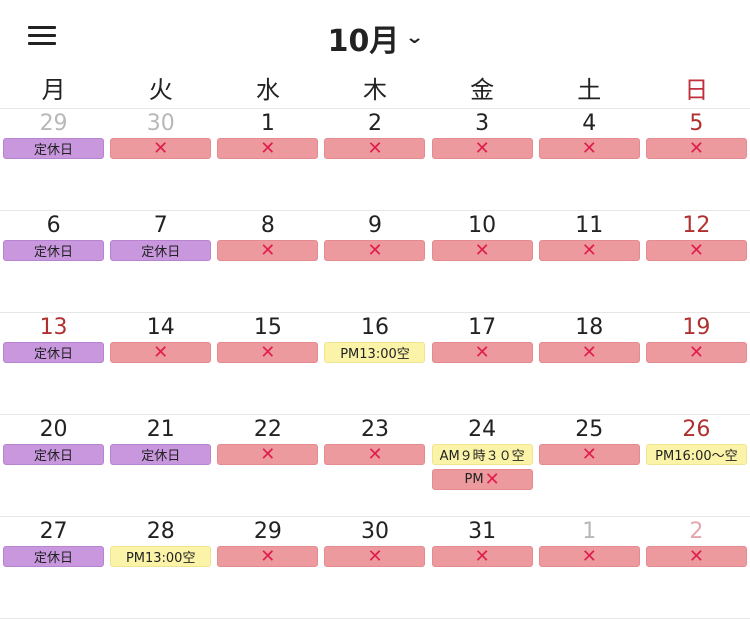 The image size is (750, 619). I want to click on calendar-day-cell: 5 ✕, so click(696, 159).